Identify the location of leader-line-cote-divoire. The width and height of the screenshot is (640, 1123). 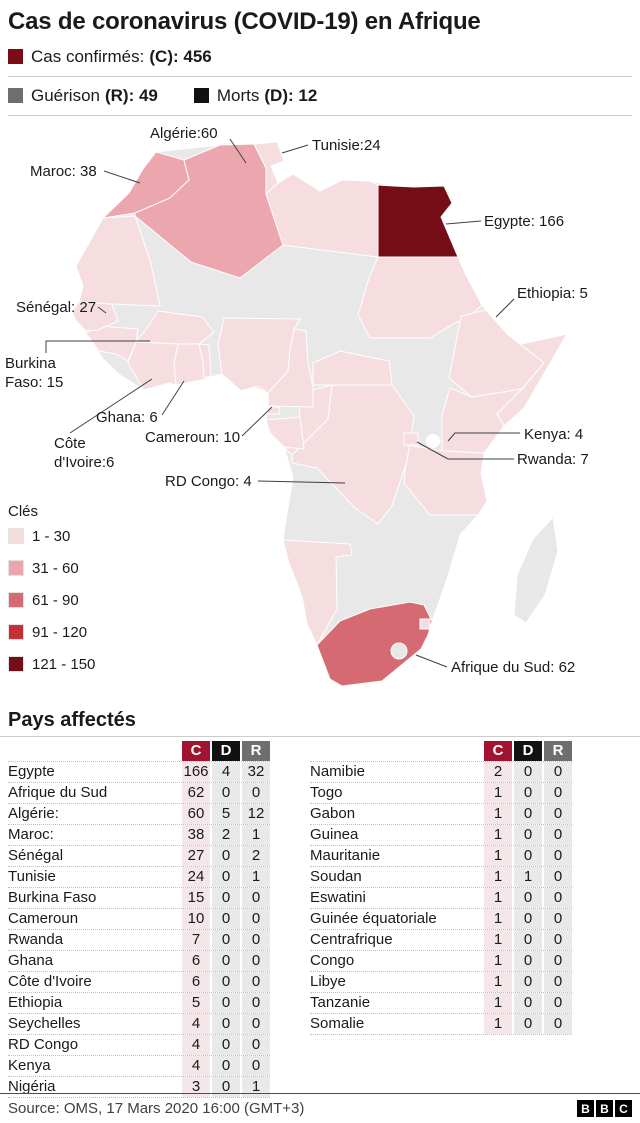
(111, 406).